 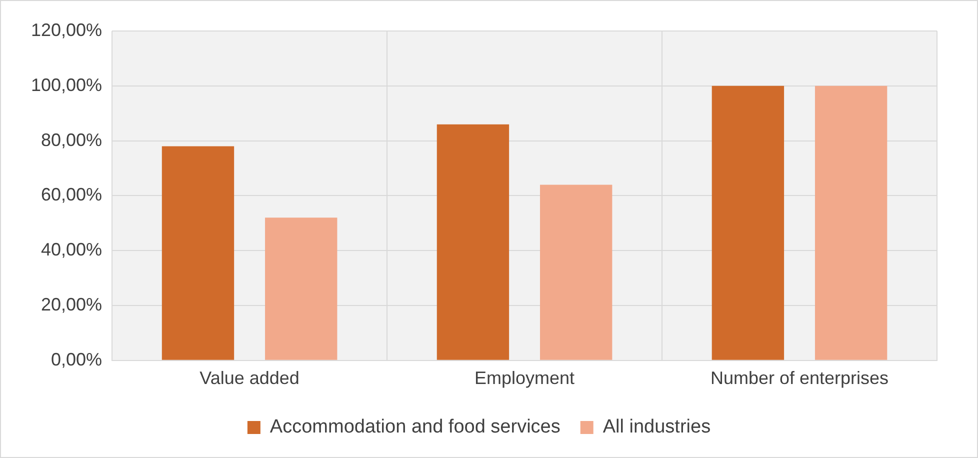 What do you see at coordinates (71, 140) in the screenshot?
I see `y-tick-label: 80,00%` at bounding box center [71, 140].